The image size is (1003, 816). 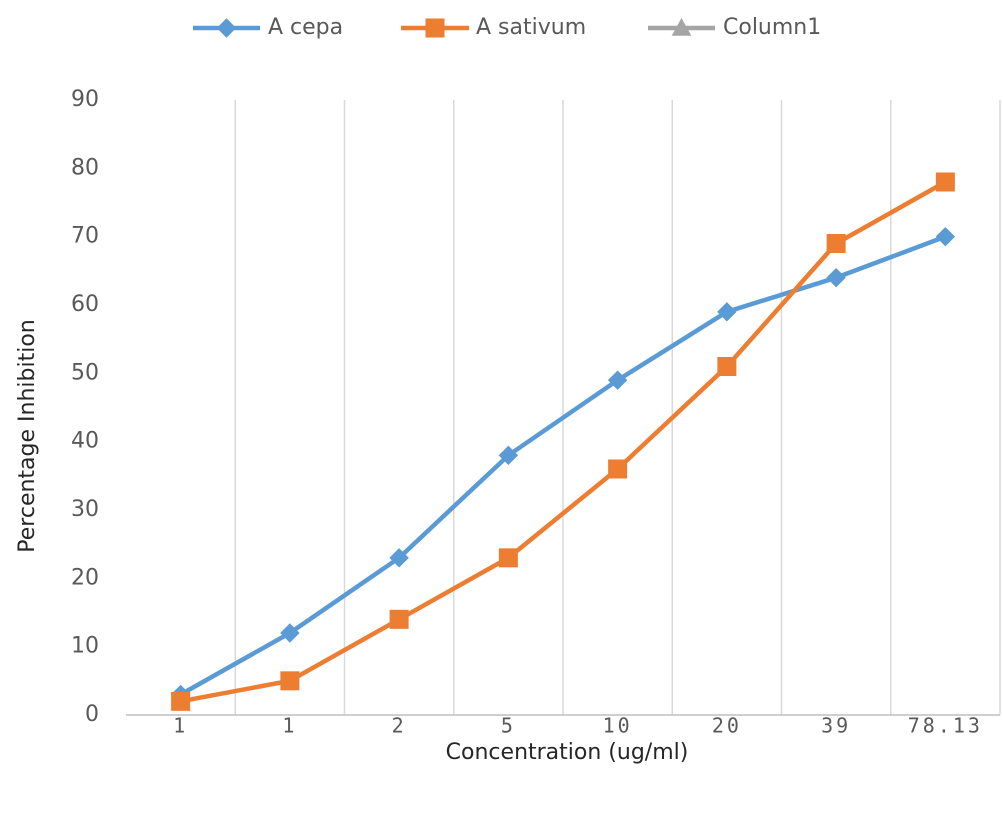 I want to click on x-tick-label: 10, so click(x=618, y=726).